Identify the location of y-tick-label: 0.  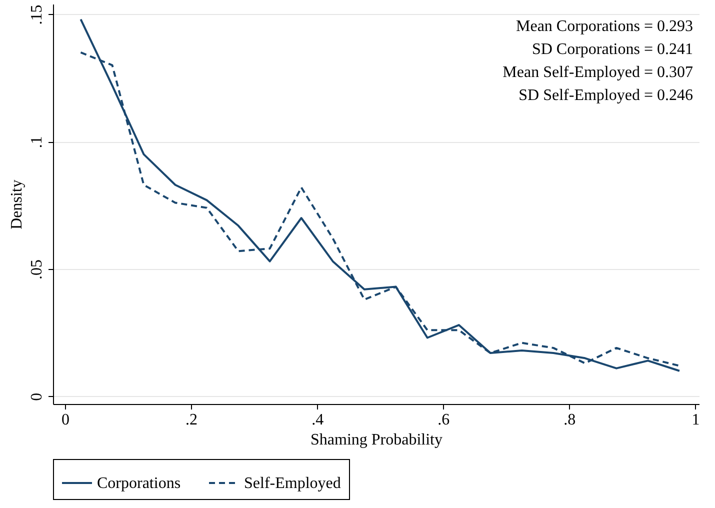
(37, 396).